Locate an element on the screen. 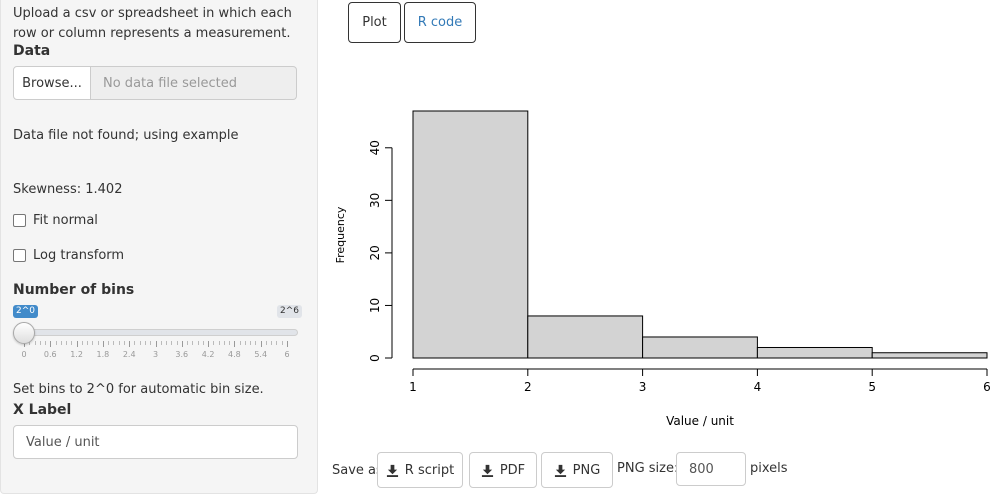 Image resolution: width=1007 pixels, height=502 pixels. fit-normal-option: Fit normal is located at coordinates (55, 220).